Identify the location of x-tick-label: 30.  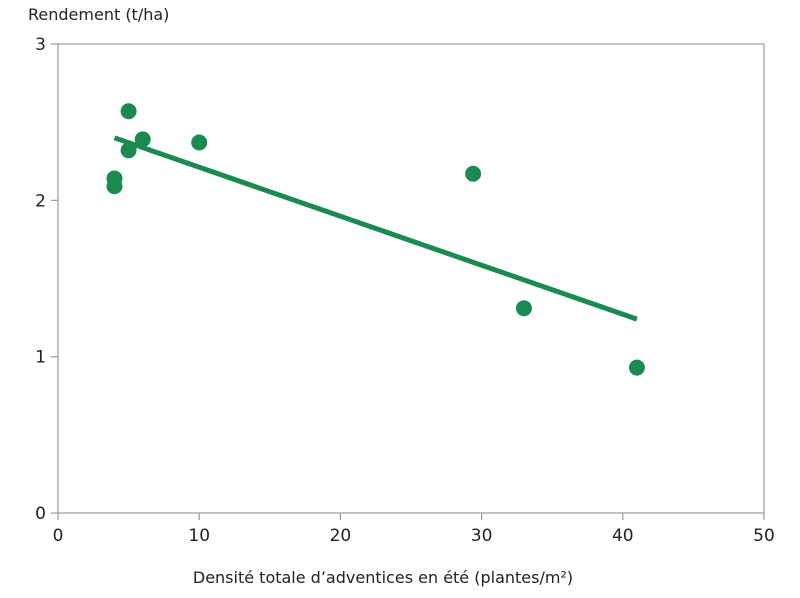
(482, 536).